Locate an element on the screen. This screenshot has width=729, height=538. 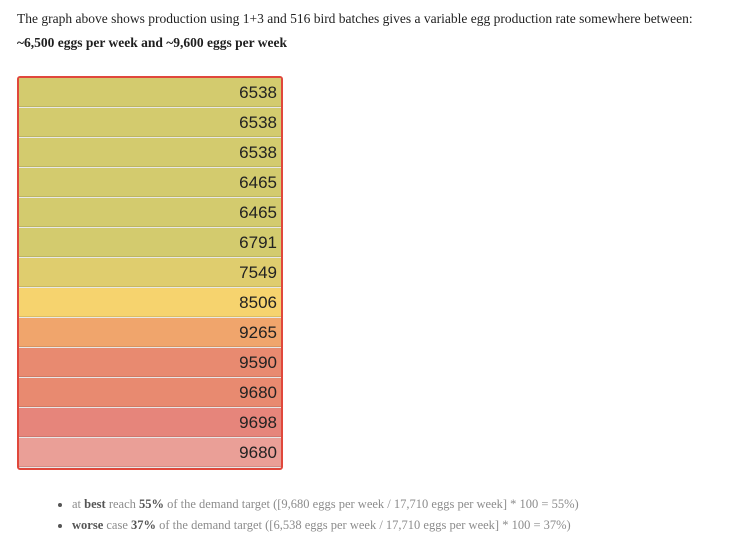
bullet-percentage: 37% is located at coordinates (144, 525).